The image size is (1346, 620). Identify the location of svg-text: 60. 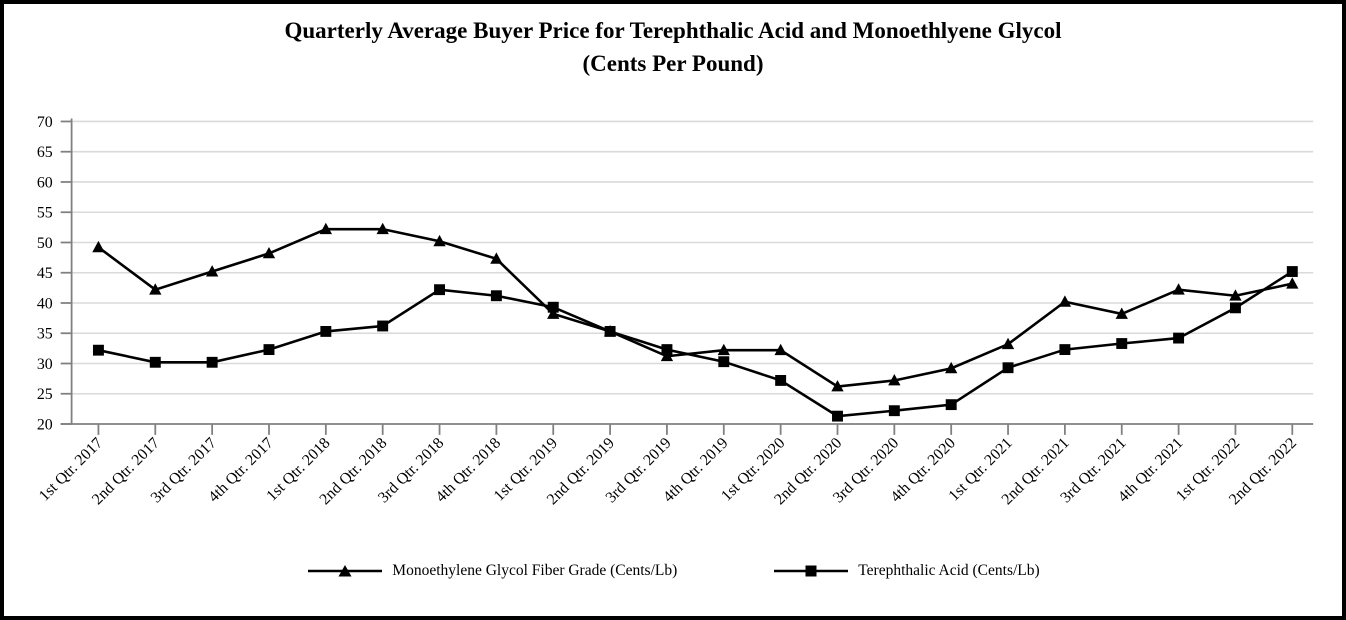
(45, 182).